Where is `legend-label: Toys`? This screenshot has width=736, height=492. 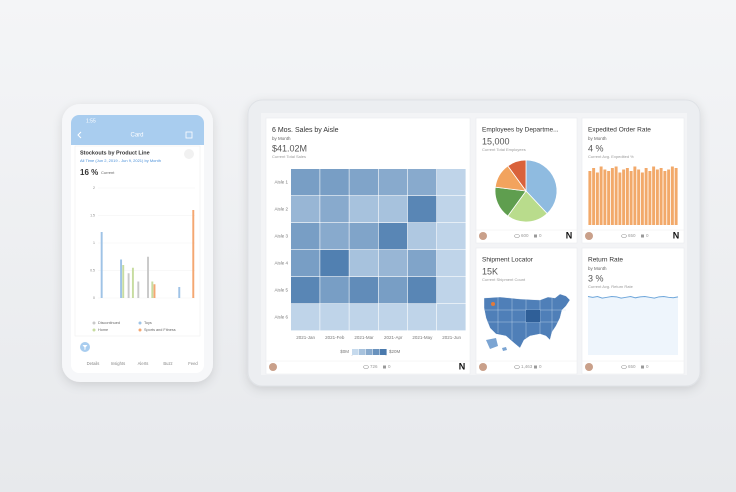 legend-label: Toys is located at coordinates (148, 323).